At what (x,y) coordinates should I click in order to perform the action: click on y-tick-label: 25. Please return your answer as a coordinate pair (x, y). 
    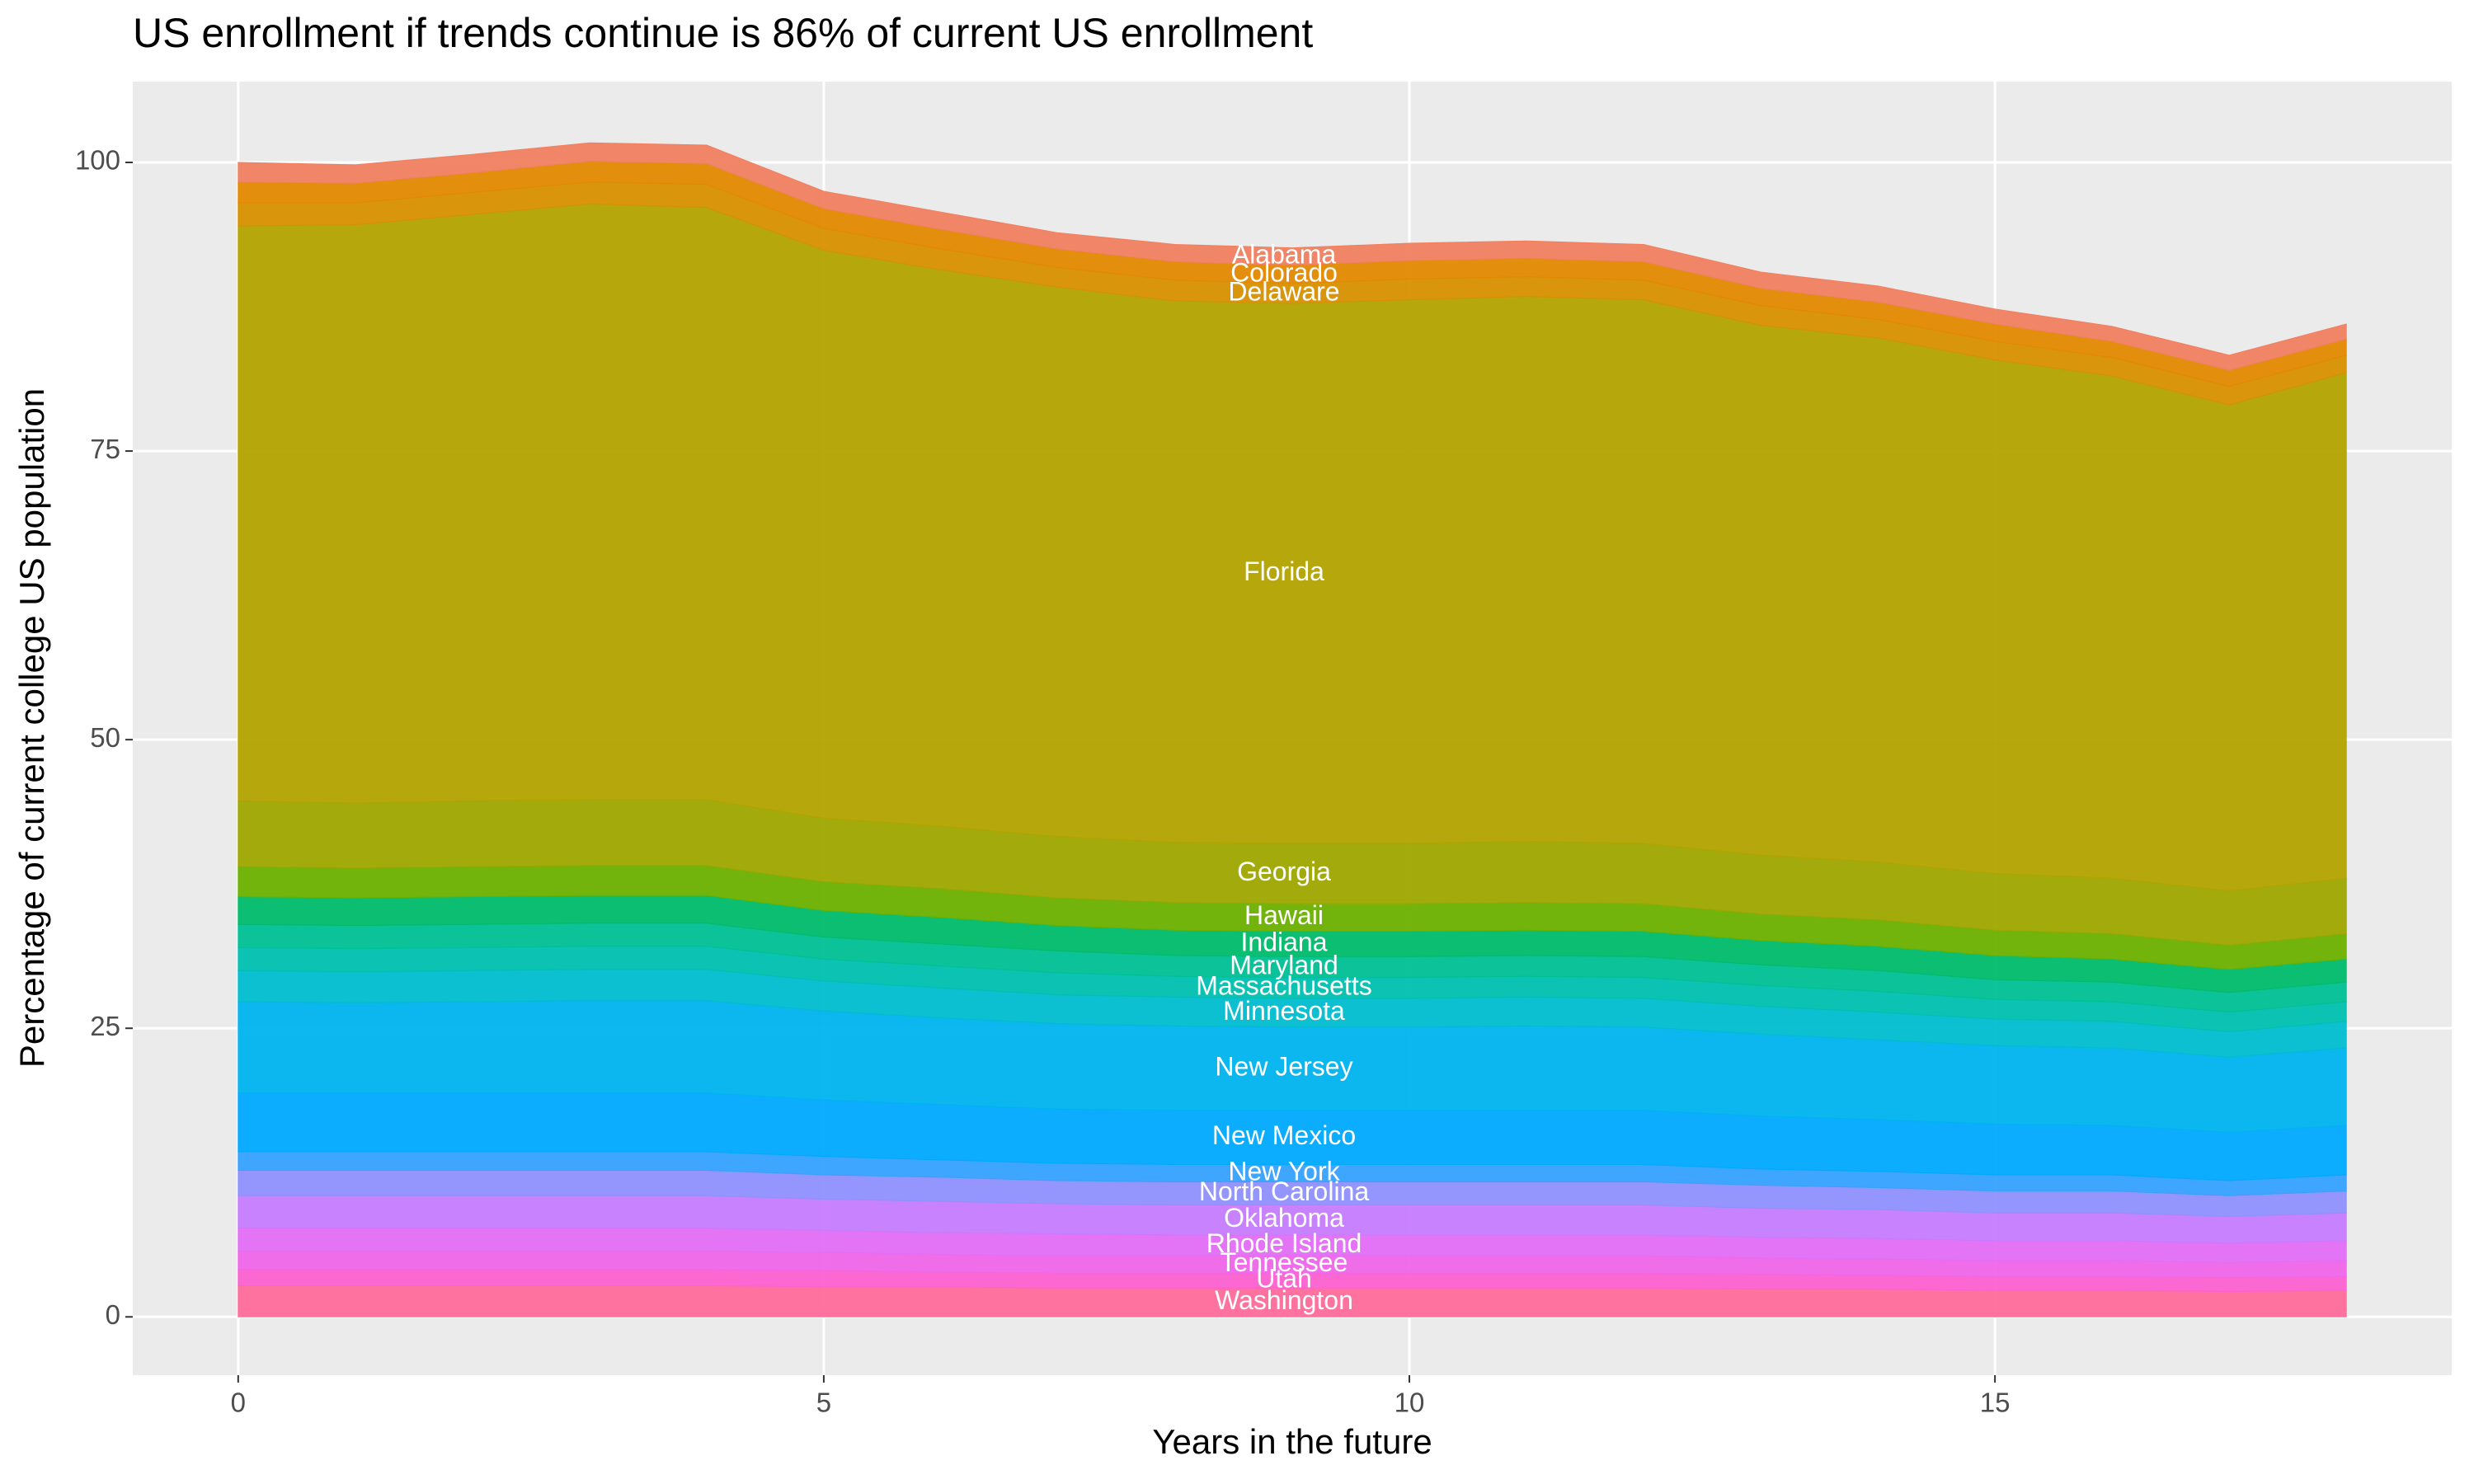
    Looking at the image, I should click on (105, 1026).